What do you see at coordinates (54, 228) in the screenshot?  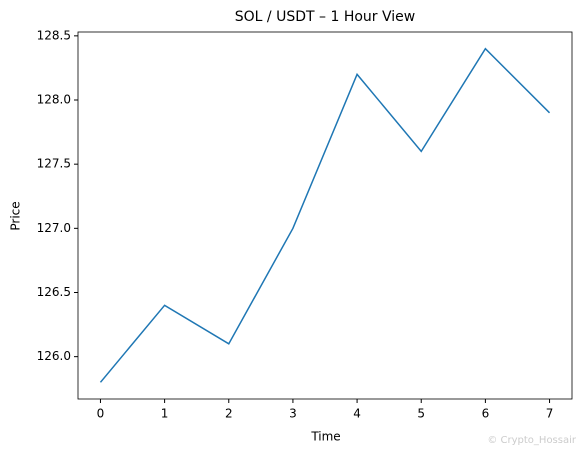 I see `y-tick-label: 127.0` at bounding box center [54, 228].